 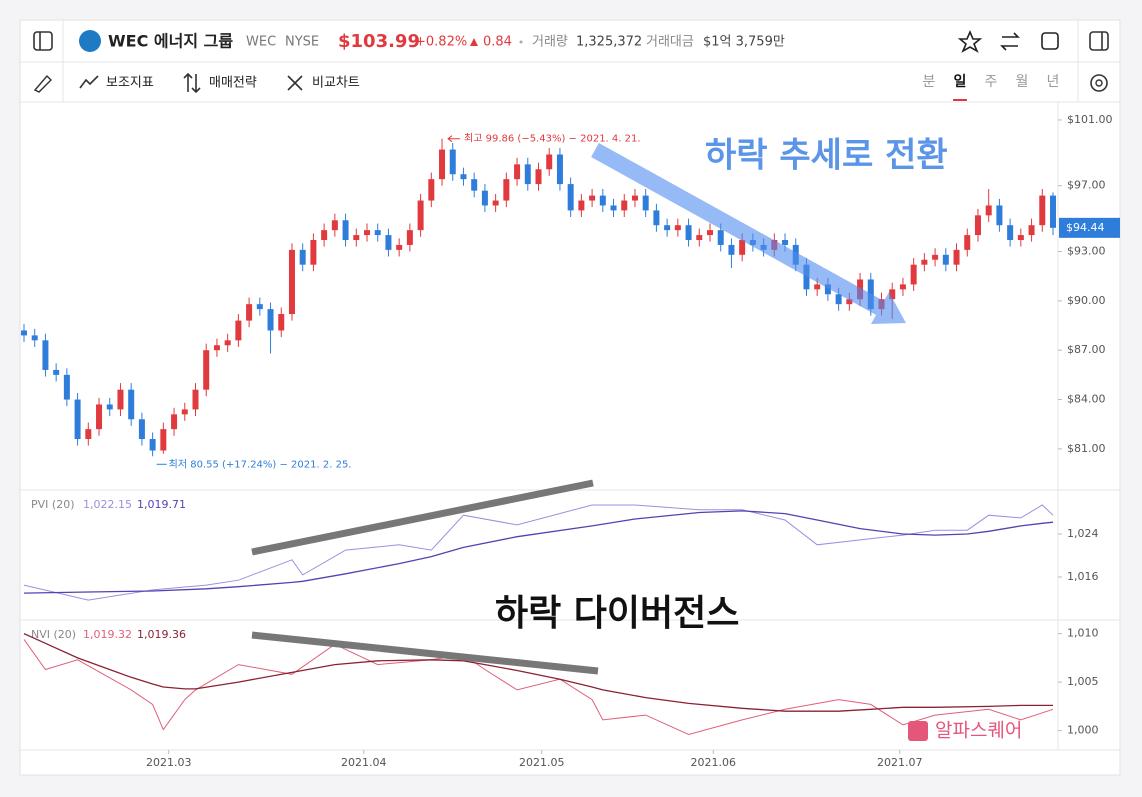 I want to click on up-arrow, so click(x=474, y=42).